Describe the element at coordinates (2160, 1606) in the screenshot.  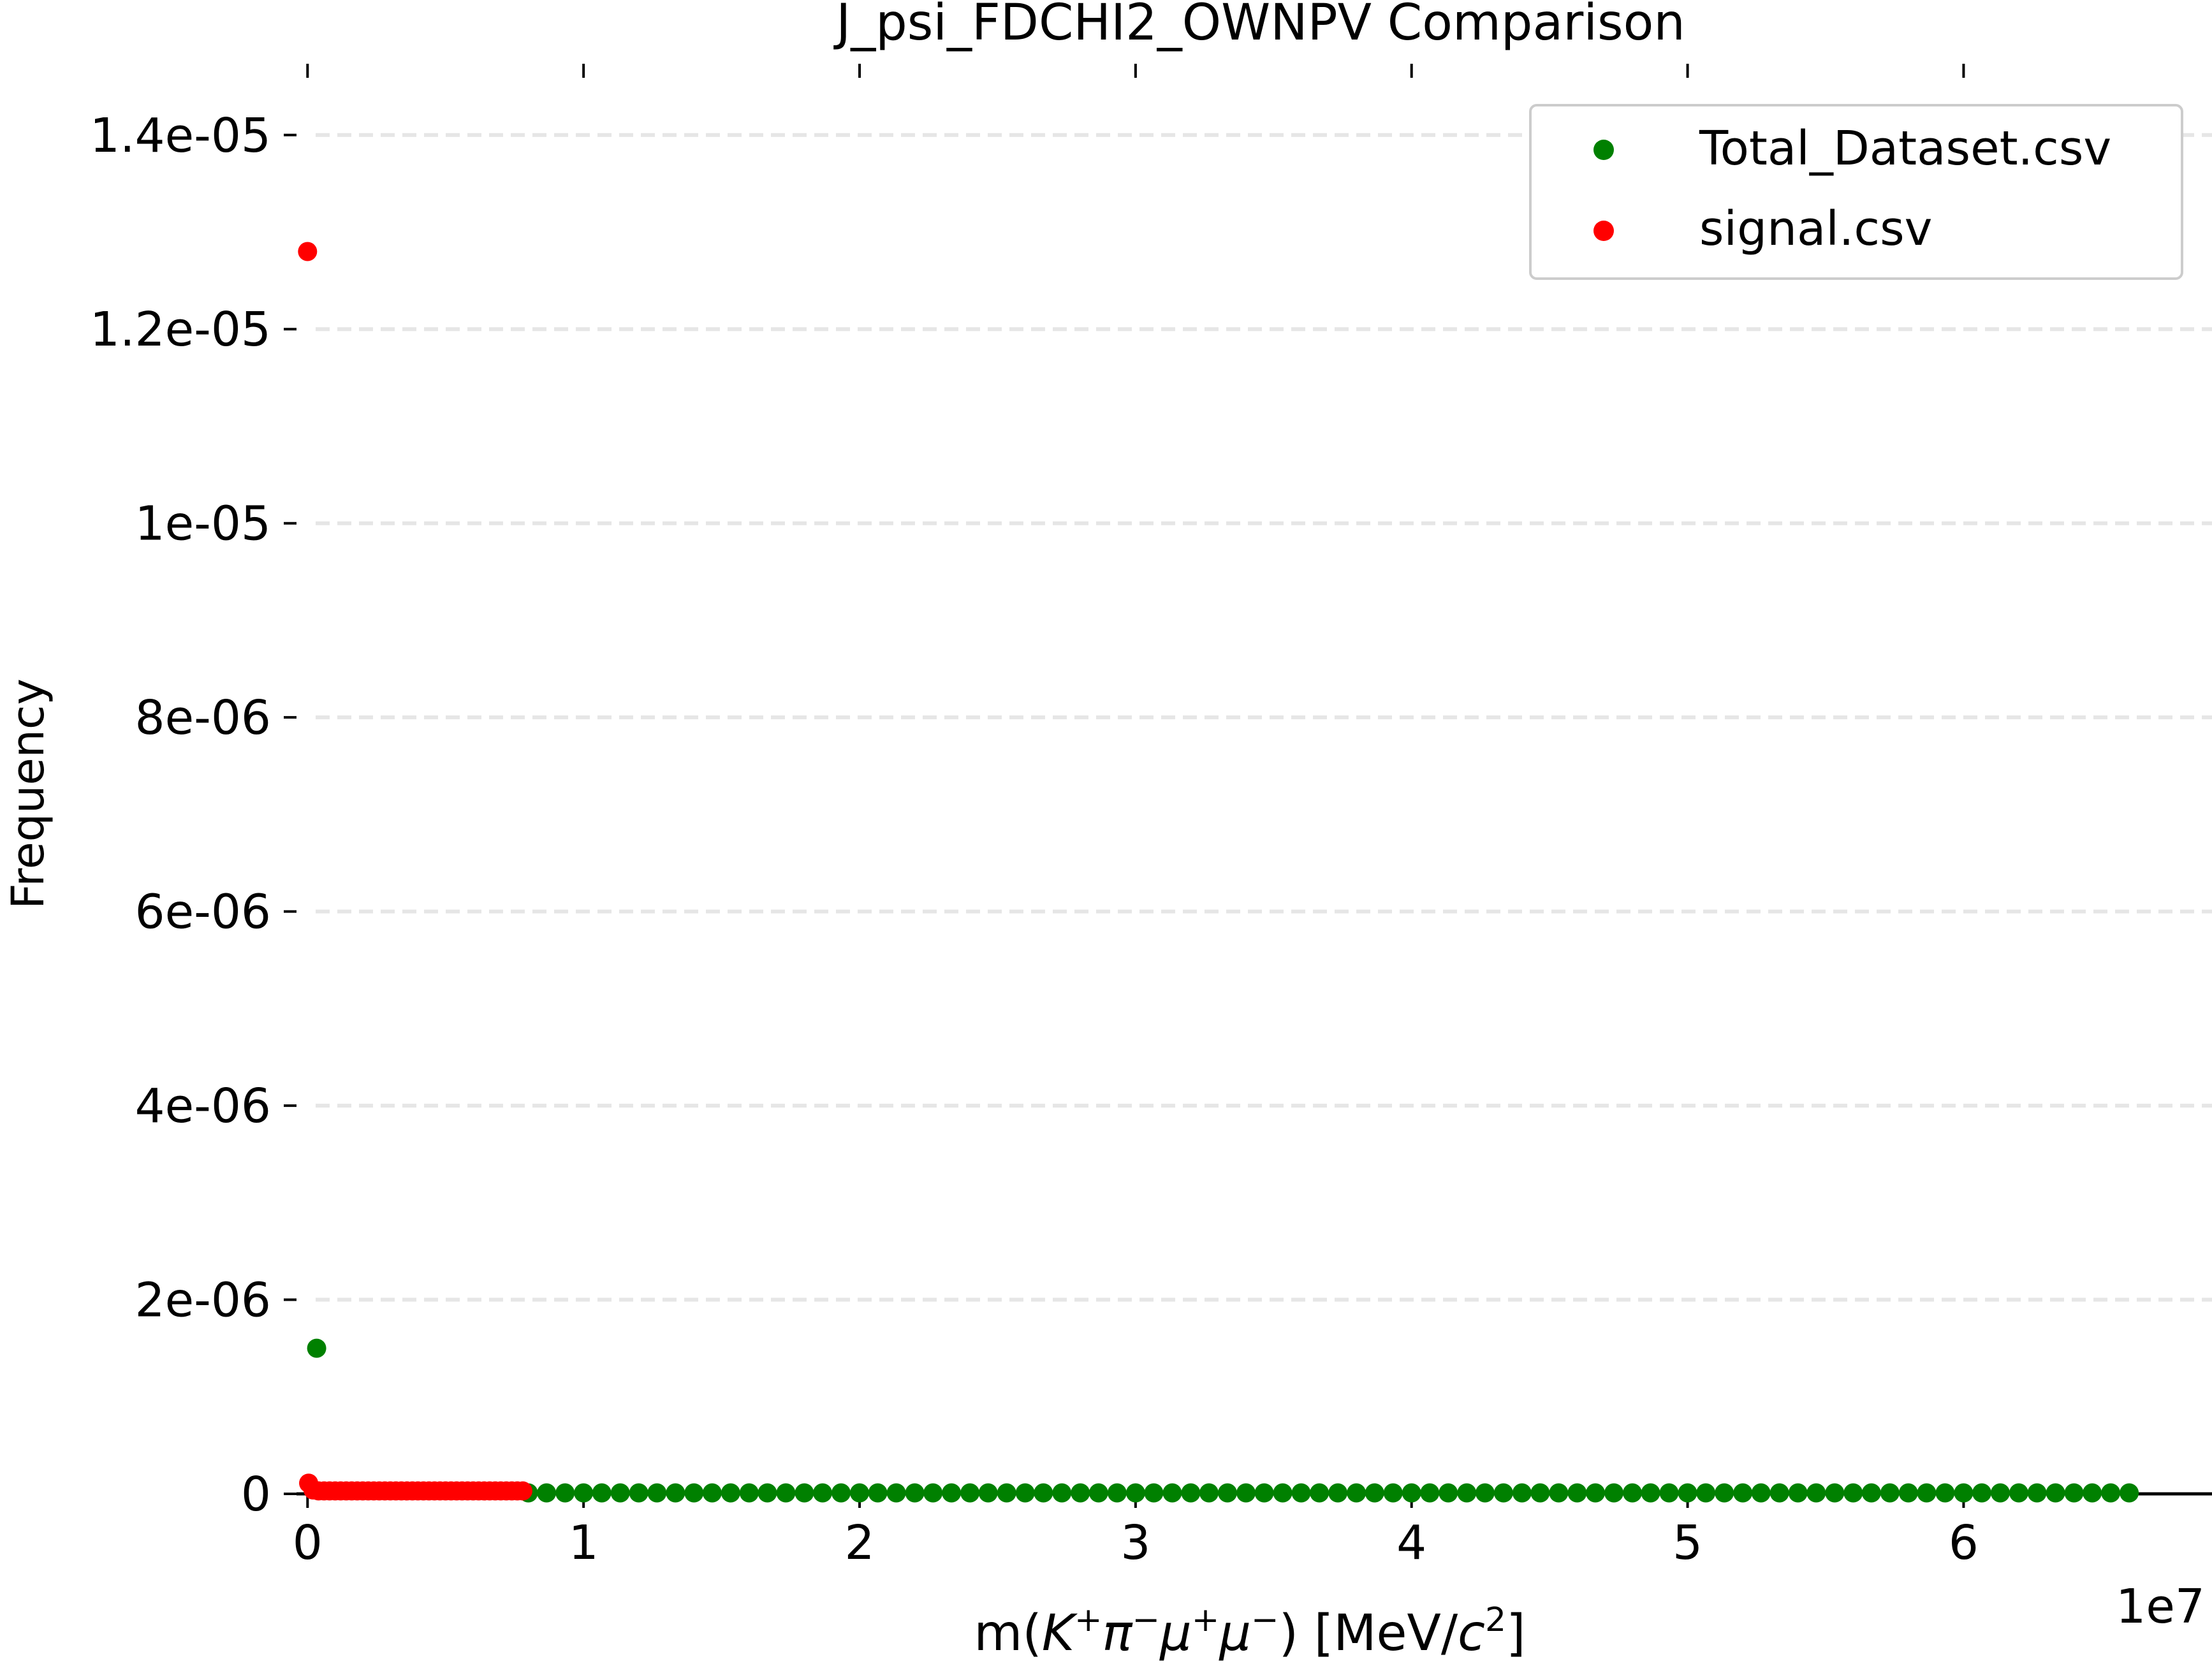
I see `x-axis-offset-label: 1e7` at that location.